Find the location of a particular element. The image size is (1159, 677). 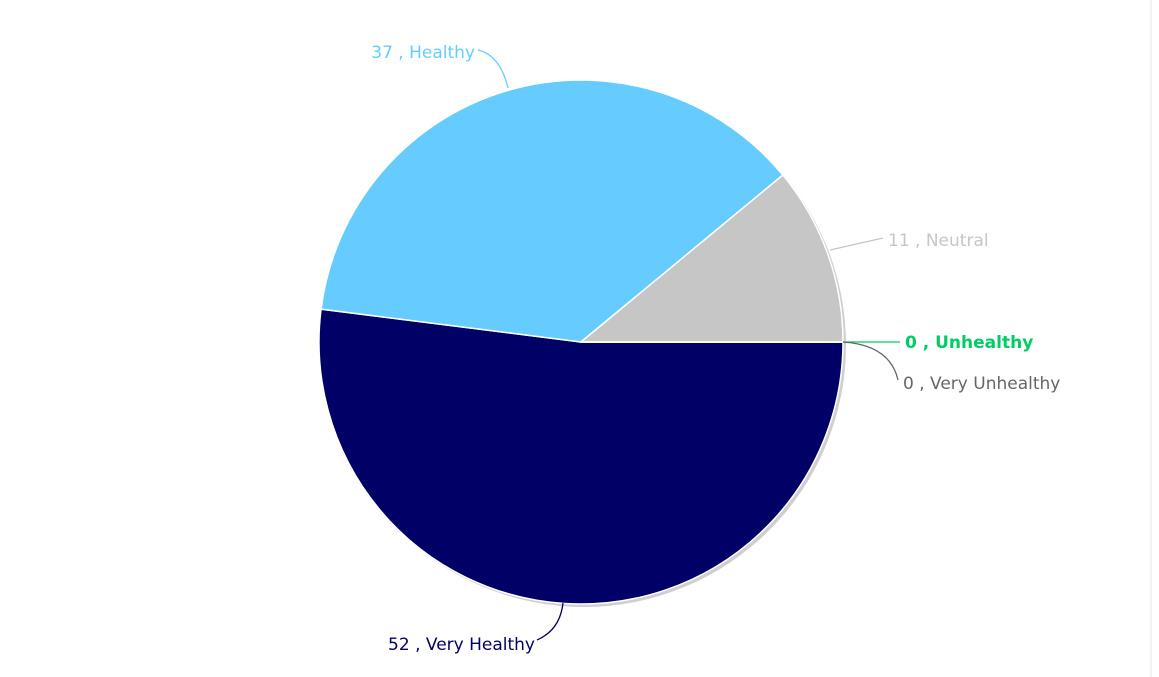

data-label: 11 , Neutral is located at coordinates (938, 241).